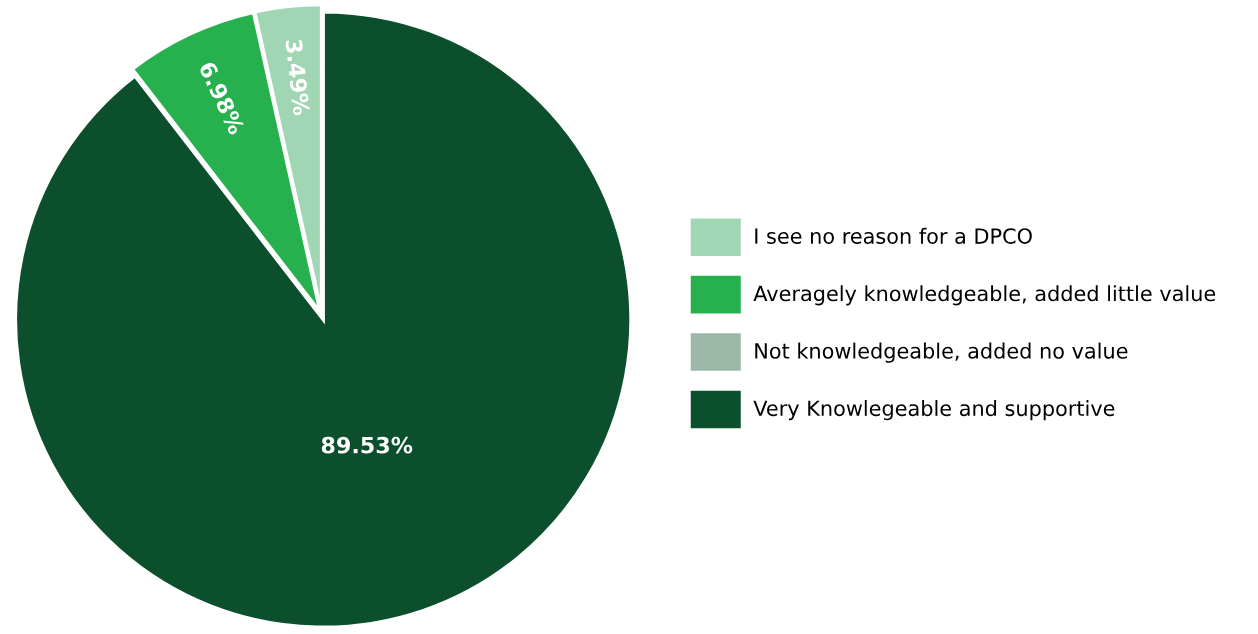  What do you see at coordinates (298, 77) in the screenshot?
I see `data-label: 3.49%` at bounding box center [298, 77].